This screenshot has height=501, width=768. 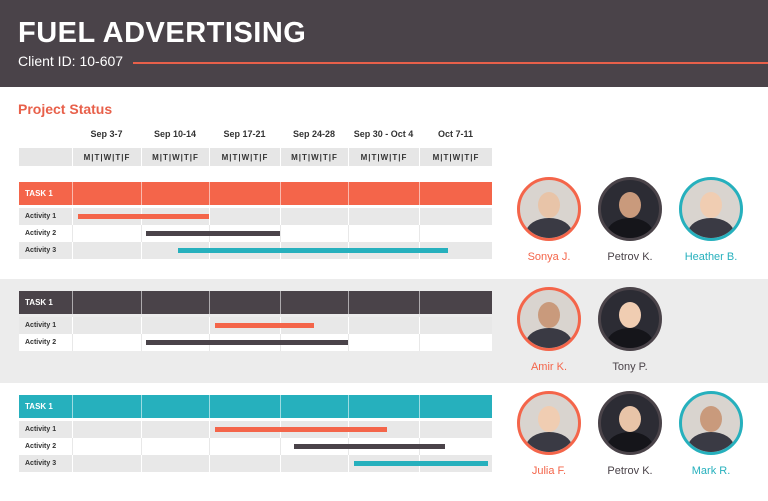 I want to click on team-member: Heather B., so click(x=711, y=220).